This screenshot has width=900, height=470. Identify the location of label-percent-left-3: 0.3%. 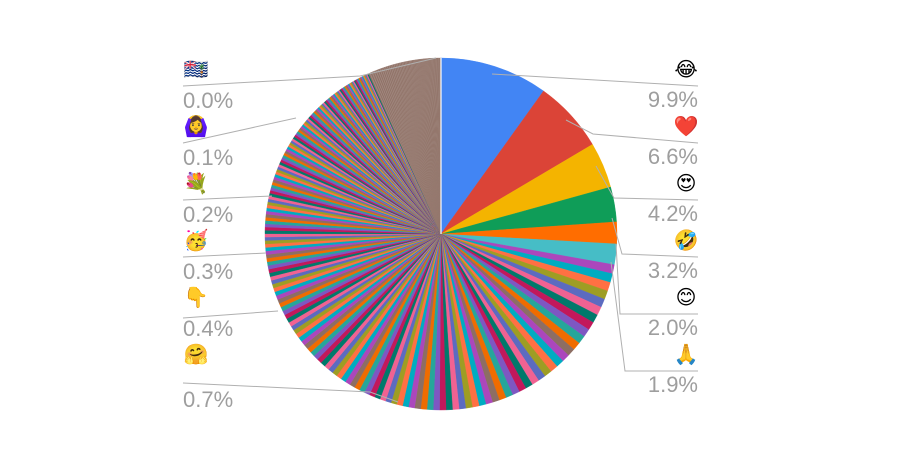
(208, 271).